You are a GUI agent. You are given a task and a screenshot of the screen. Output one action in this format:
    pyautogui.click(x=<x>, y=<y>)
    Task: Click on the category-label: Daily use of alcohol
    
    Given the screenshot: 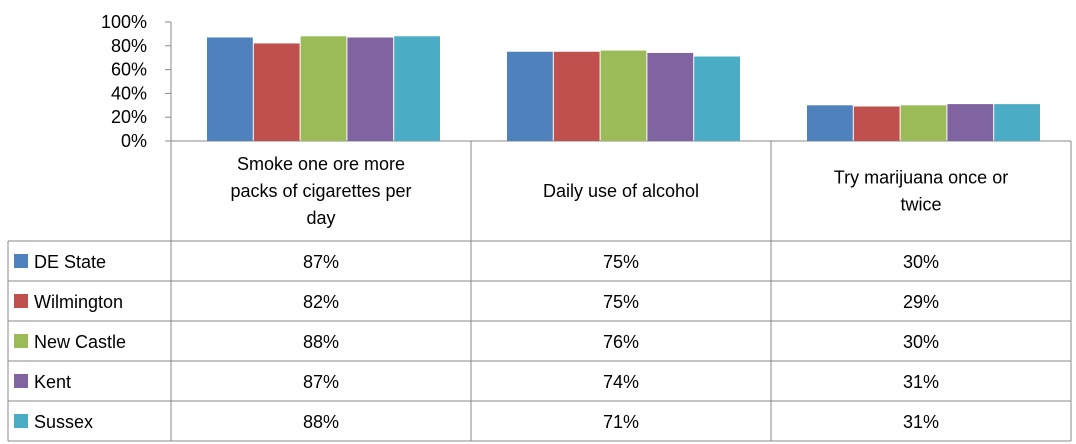 What is the action you would take?
    pyautogui.click(x=621, y=191)
    